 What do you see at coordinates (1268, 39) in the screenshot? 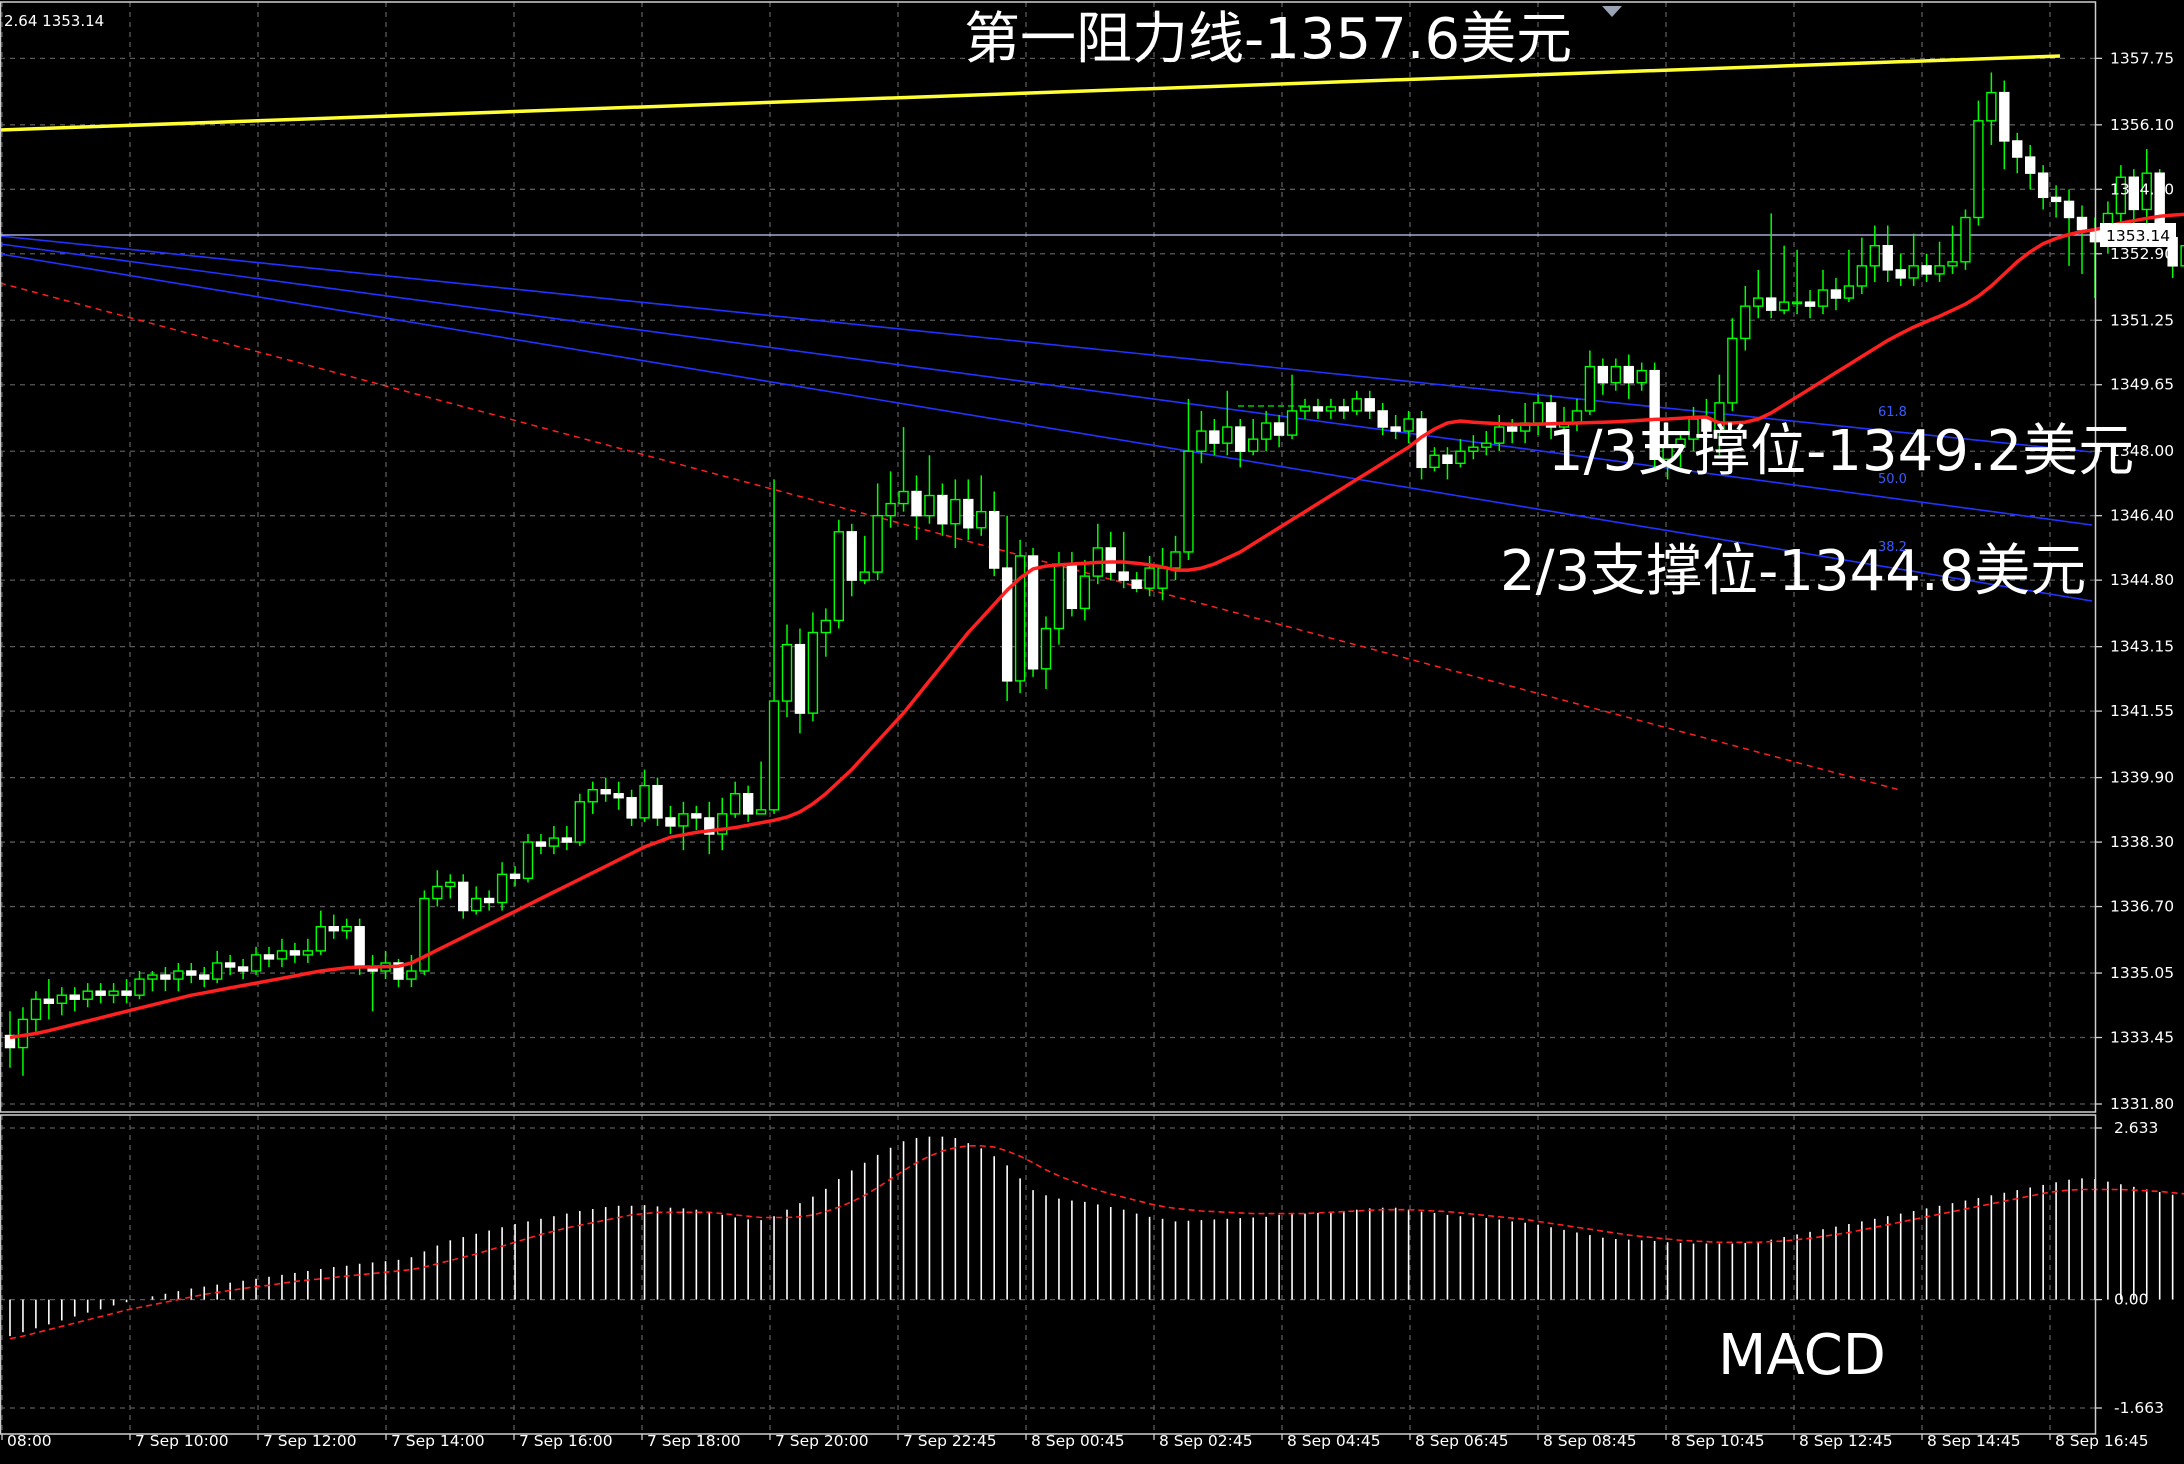
I see `resistance-annotation: 第一阻力线-1357.6美元` at bounding box center [1268, 39].